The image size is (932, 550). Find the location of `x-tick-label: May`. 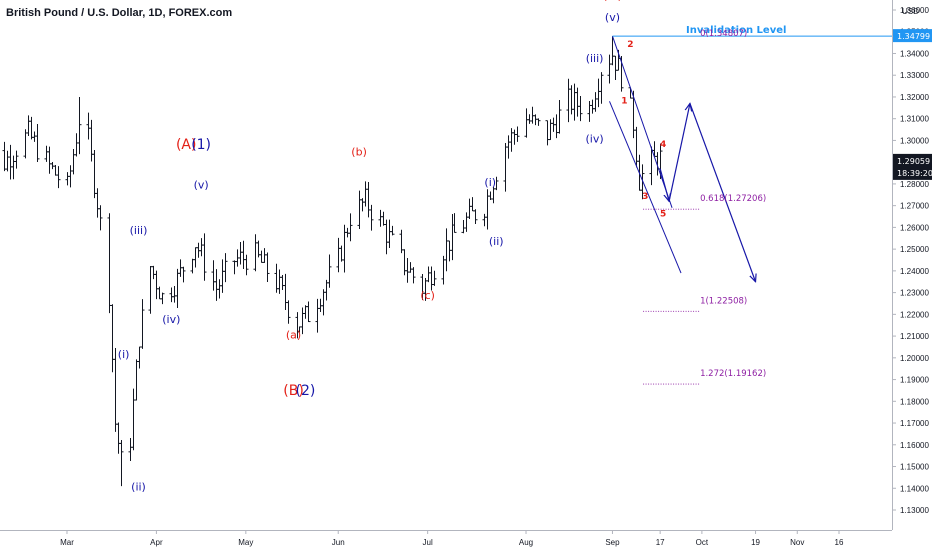

x-tick-label: May is located at coordinates (245, 542).